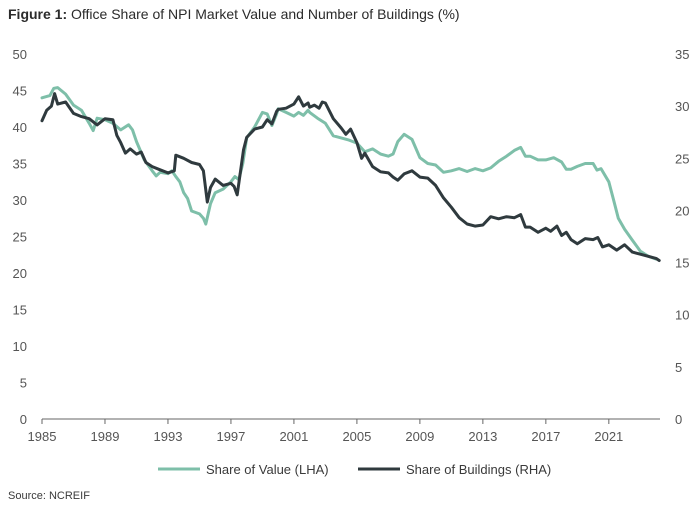 This screenshot has height=517, width=700. I want to click on source-note: Source: NCREIF, so click(49, 496).